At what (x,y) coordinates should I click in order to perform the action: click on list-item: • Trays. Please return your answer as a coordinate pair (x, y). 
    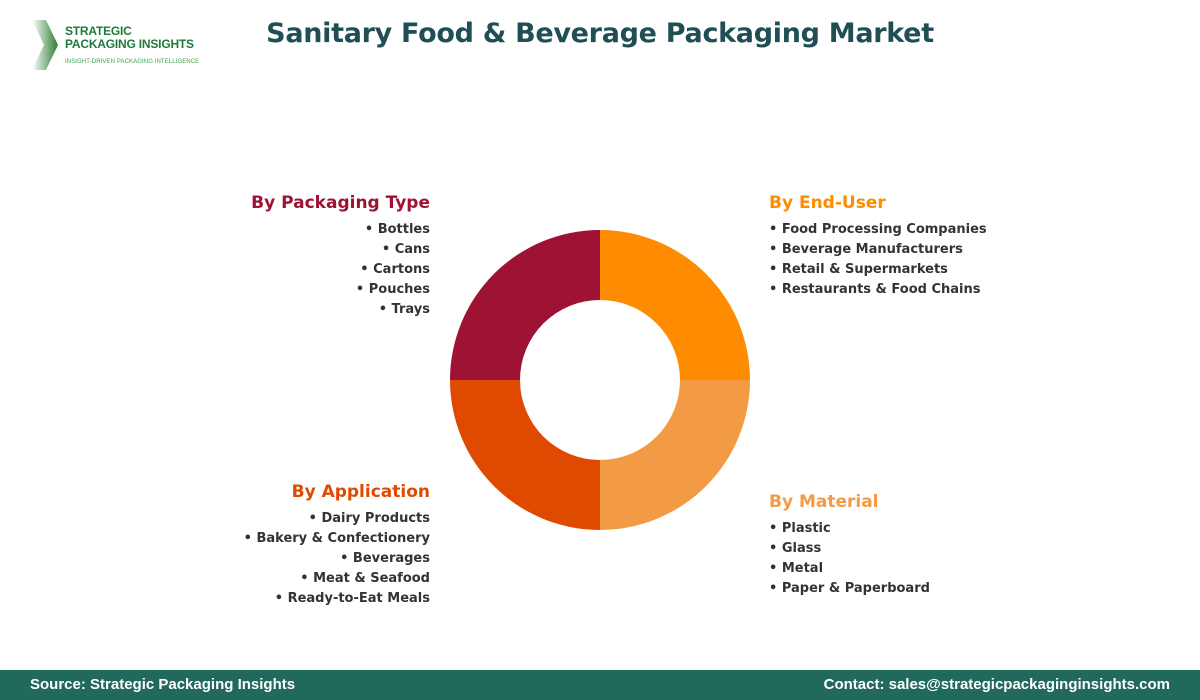
    Looking at the image, I should click on (404, 309).